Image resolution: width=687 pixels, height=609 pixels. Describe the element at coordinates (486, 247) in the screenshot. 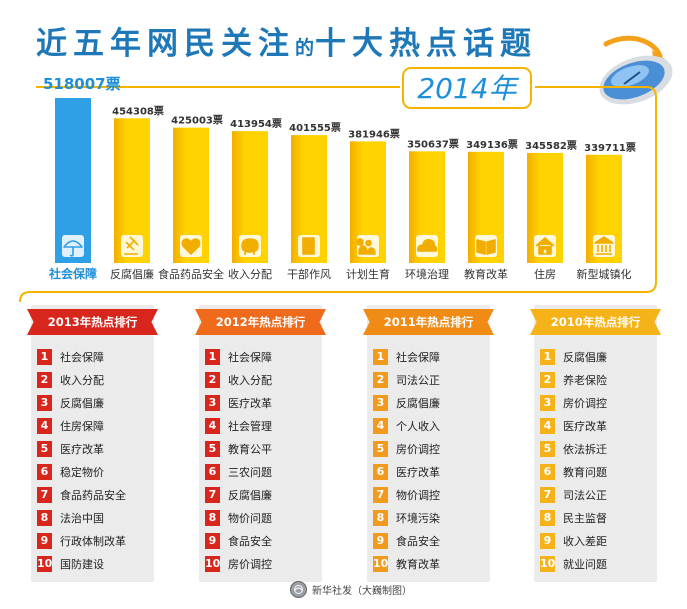

I see `book-icon` at that location.